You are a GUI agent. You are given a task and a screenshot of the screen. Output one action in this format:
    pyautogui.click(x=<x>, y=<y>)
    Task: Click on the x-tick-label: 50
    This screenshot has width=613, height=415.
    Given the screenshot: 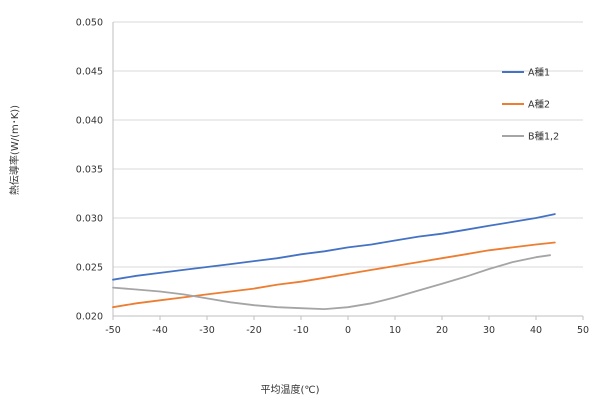 What is the action you would take?
    pyautogui.click(x=583, y=330)
    